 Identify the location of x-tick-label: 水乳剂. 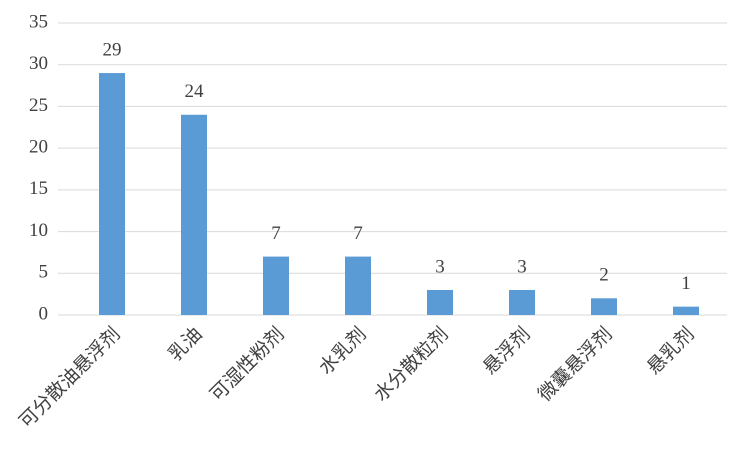
(343, 351).